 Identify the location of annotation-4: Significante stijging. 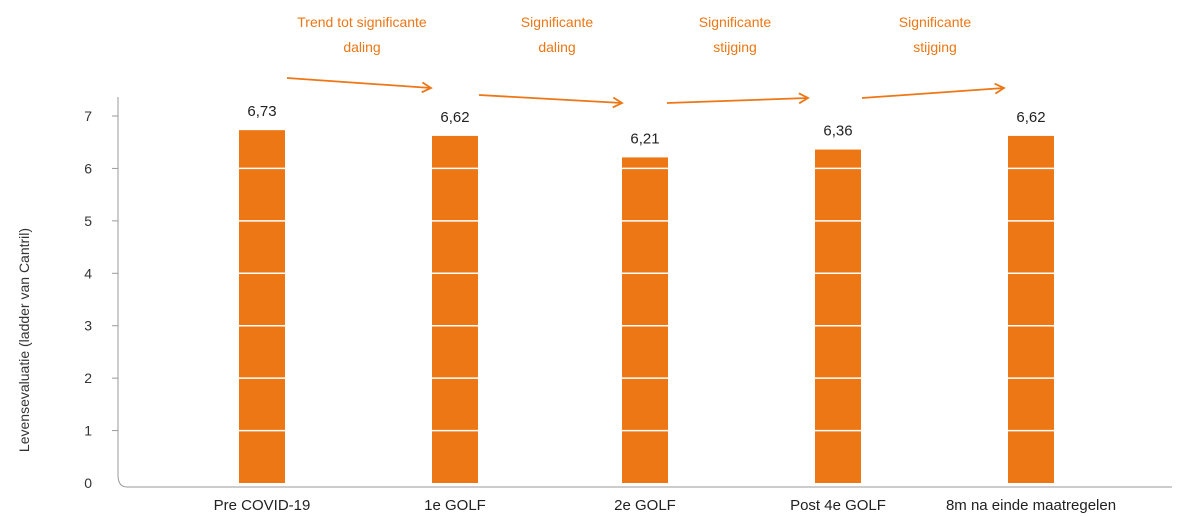
(935, 35).